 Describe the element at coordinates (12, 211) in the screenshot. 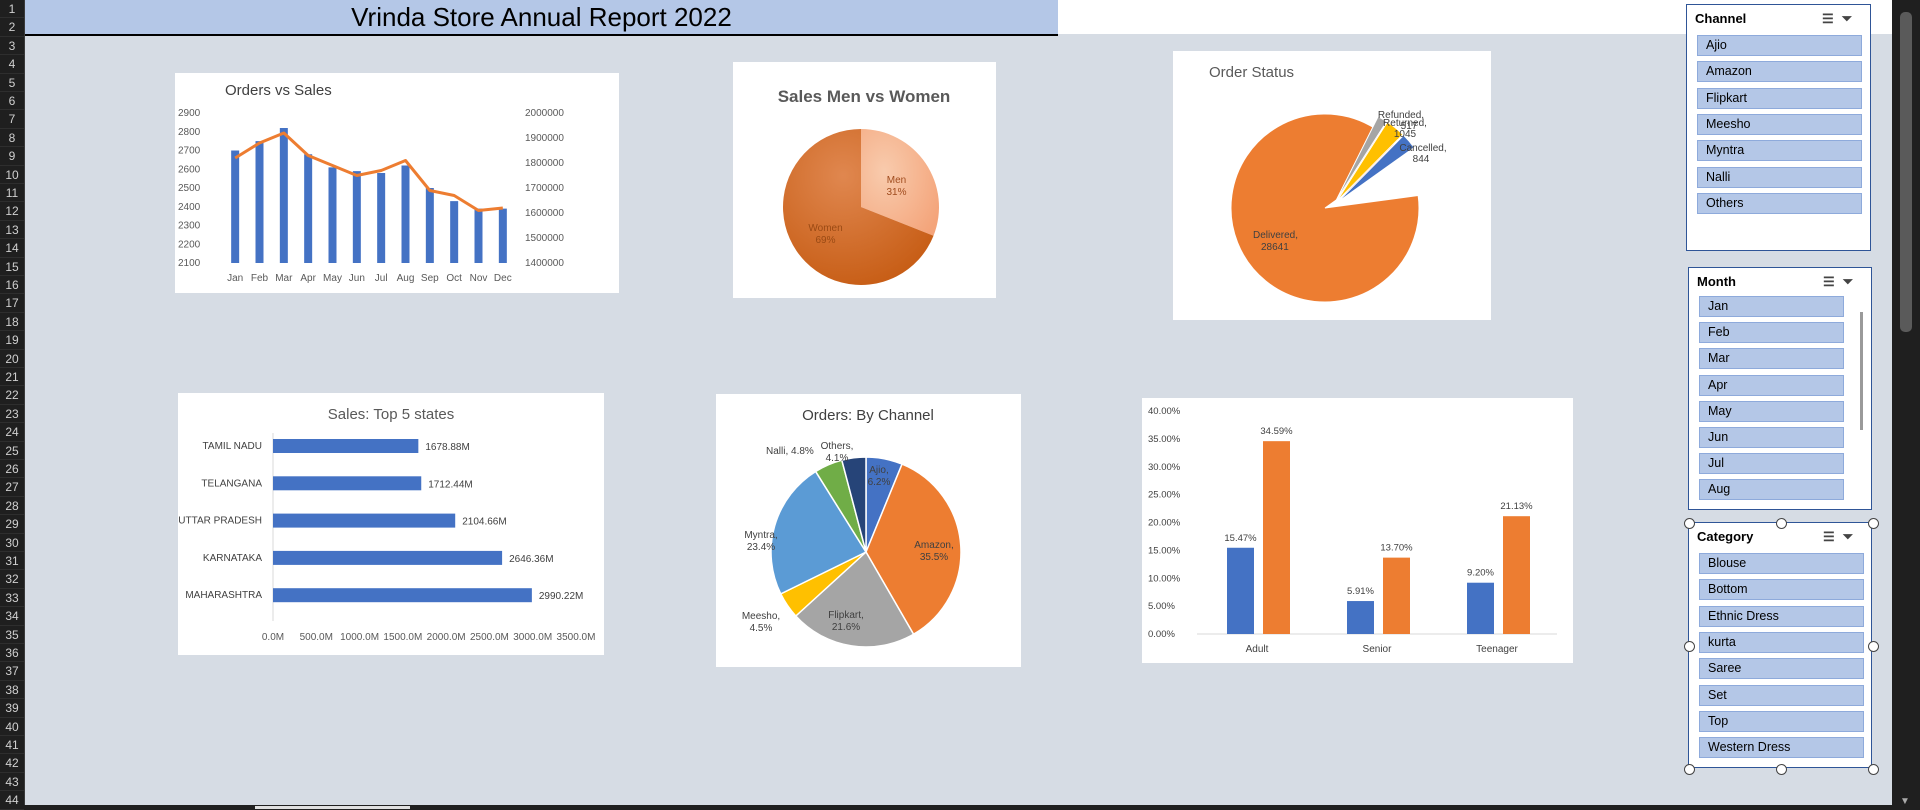

I see `row-number: 12` at that location.